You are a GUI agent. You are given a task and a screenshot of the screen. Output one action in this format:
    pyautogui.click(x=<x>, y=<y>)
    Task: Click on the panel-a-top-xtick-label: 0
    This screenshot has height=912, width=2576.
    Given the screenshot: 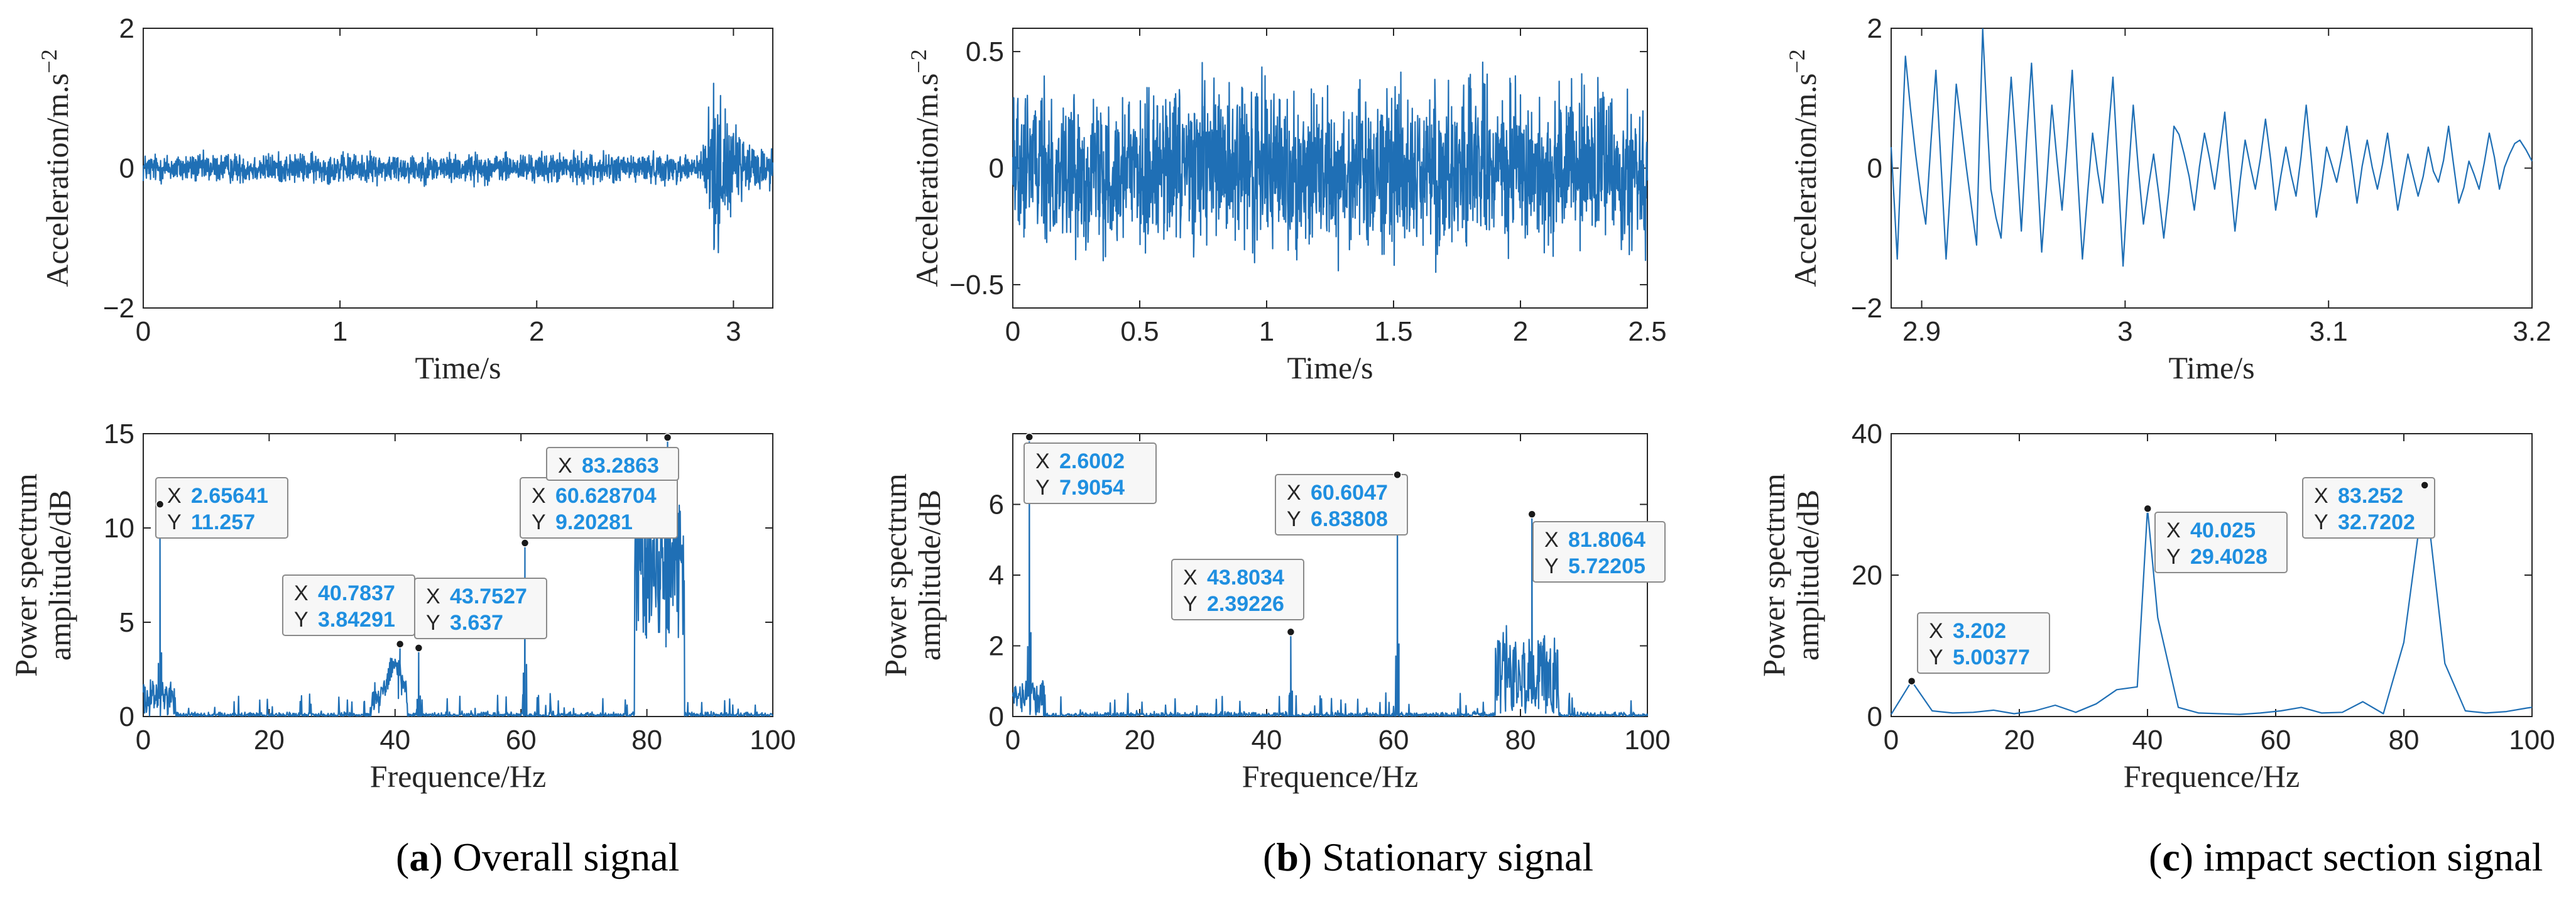 What is the action you would take?
    pyautogui.click(x=143, y=331)
    